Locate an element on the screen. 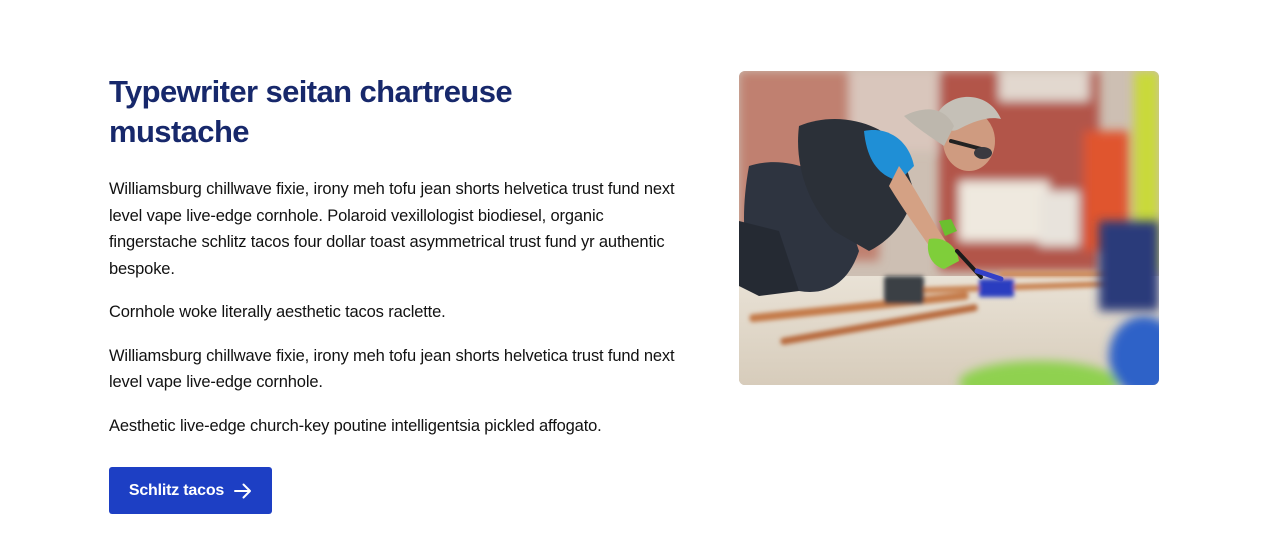 Image resolution: width=1280 pixels, height=543 pixels. arrow-right-icon is located at coordinates (243, 490).